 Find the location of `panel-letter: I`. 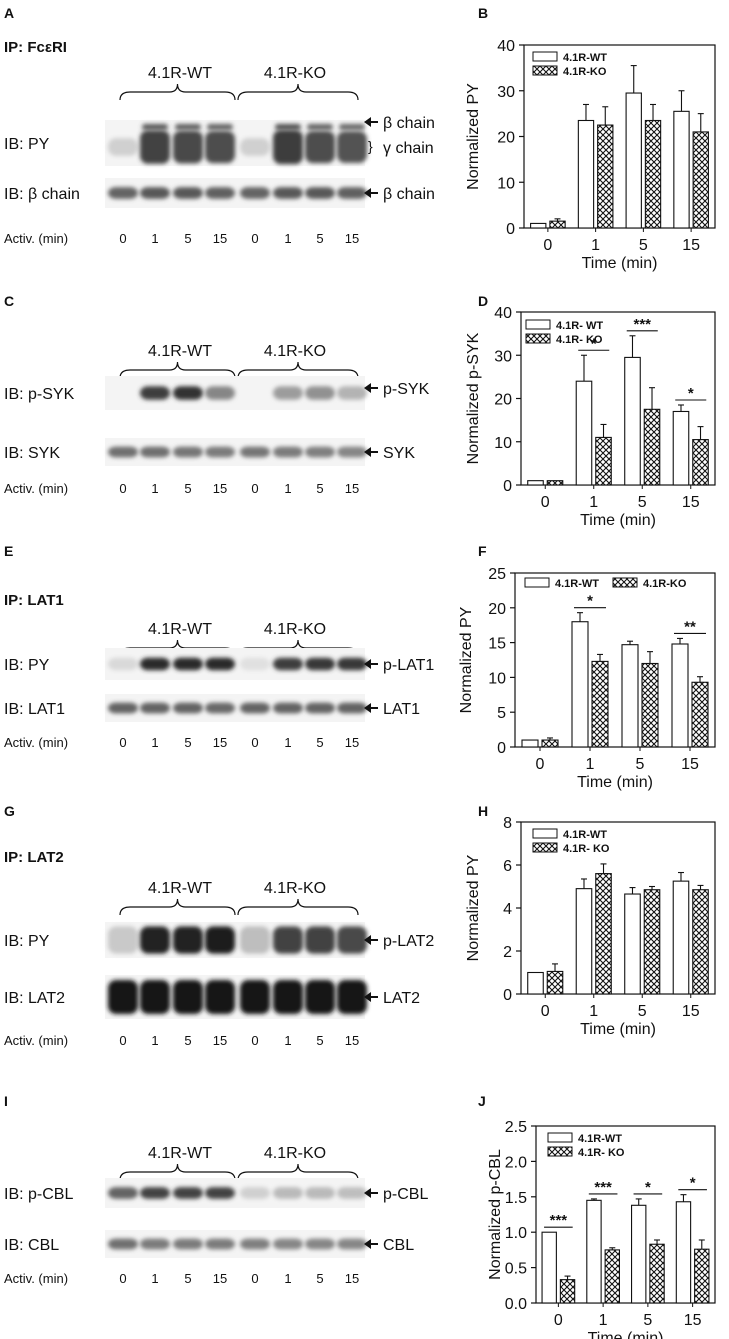

panel-letter: I is located at coordinates (6, 1101).